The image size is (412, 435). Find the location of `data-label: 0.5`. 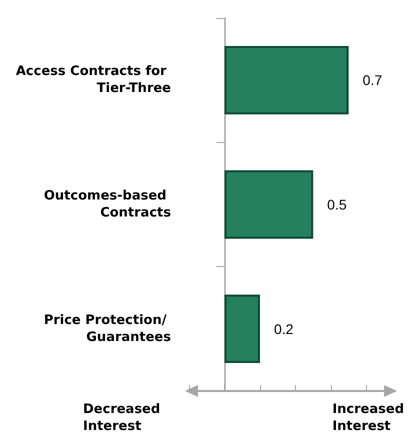

data-label: 0.5 is located at coordinates (337, 204).